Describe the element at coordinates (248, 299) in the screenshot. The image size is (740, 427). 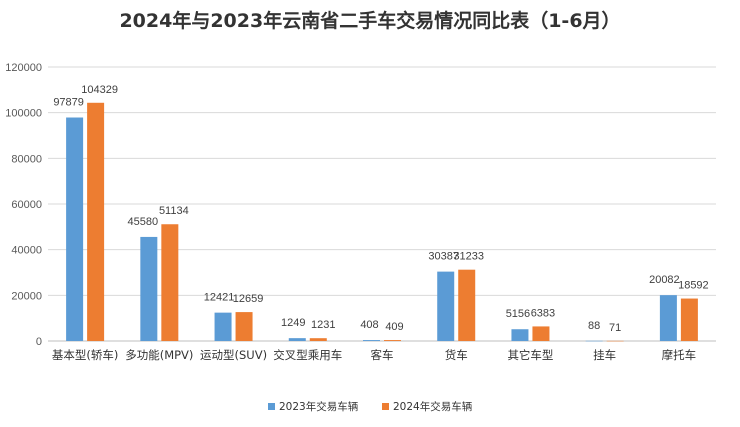
I see `data-label: 12659` at that location.